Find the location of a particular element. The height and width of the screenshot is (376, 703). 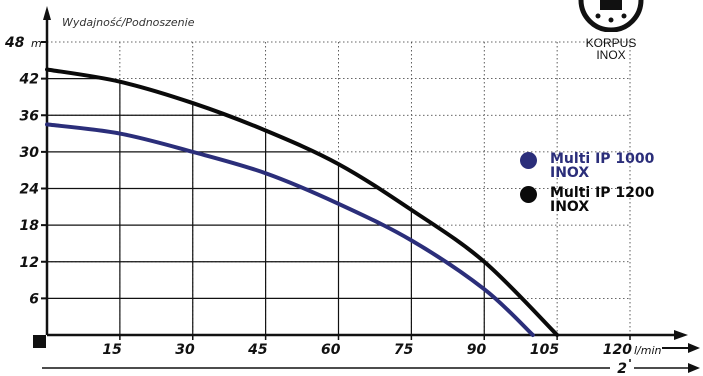

secondary-axis-arrow is located at coordinates (694, 368).